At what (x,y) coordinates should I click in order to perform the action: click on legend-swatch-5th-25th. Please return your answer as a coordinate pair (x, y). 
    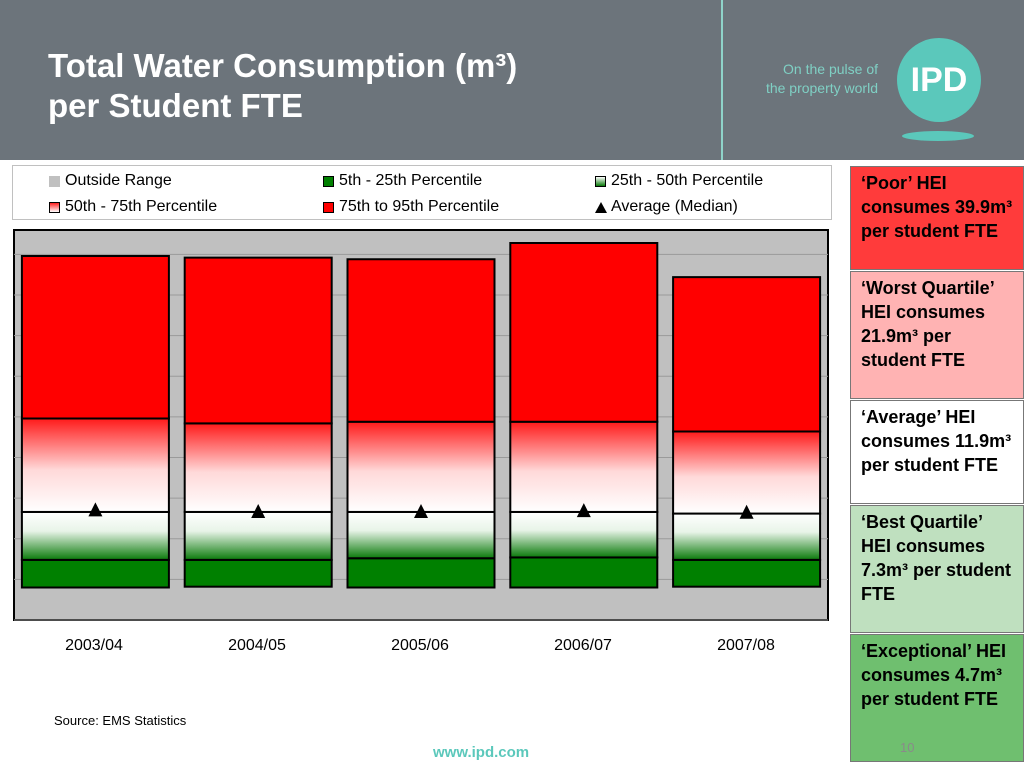
    Looking at the image, I should click on (328, 181).